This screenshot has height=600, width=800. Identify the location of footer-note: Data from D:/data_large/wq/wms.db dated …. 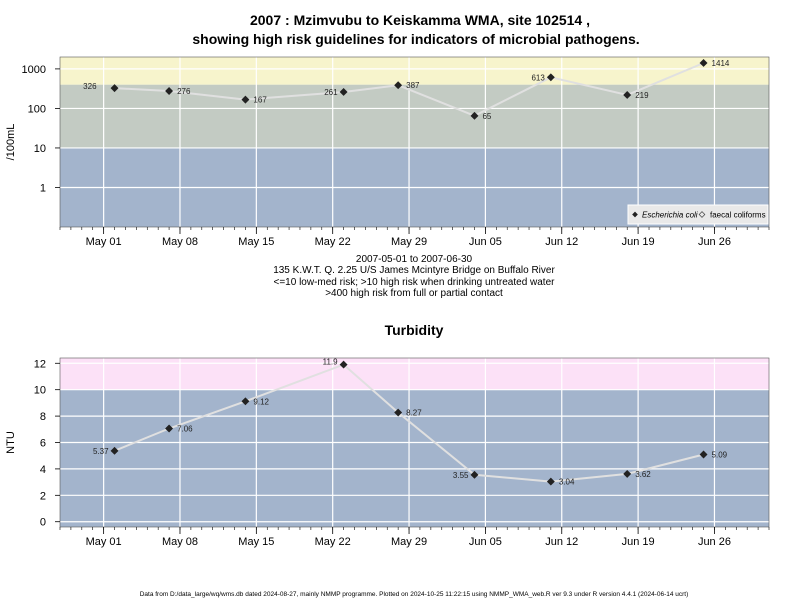
(414, 594).